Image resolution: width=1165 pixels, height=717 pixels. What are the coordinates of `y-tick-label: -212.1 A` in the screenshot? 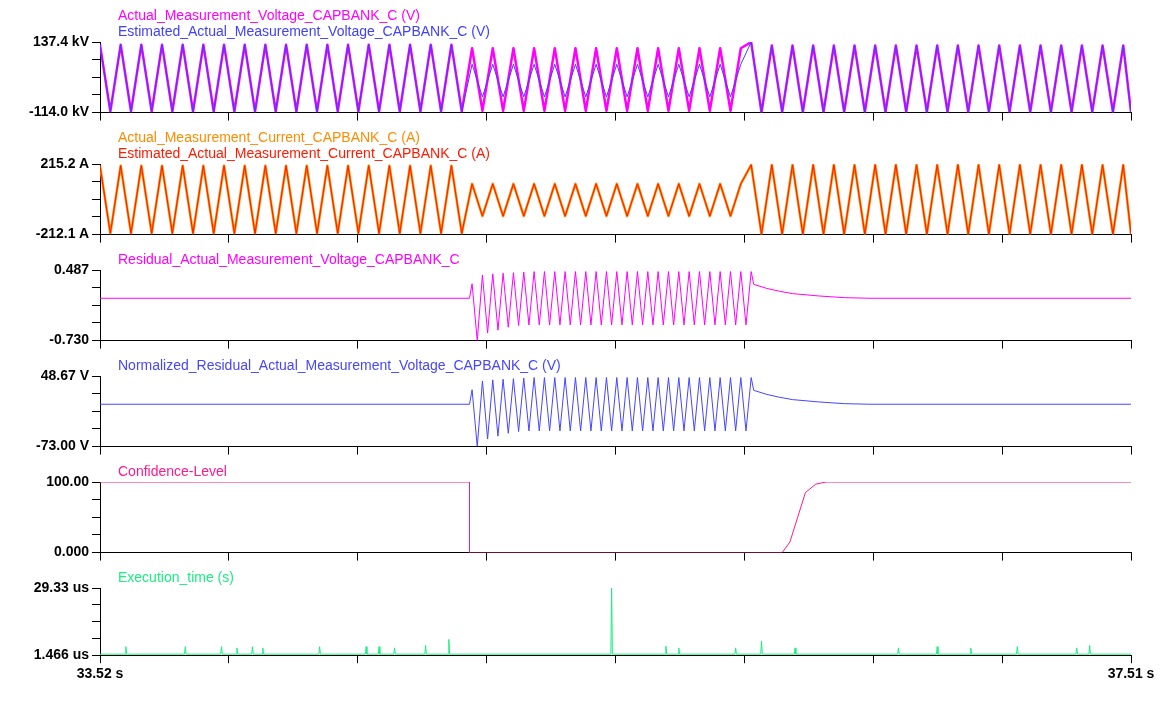 It's located at (62, 233).